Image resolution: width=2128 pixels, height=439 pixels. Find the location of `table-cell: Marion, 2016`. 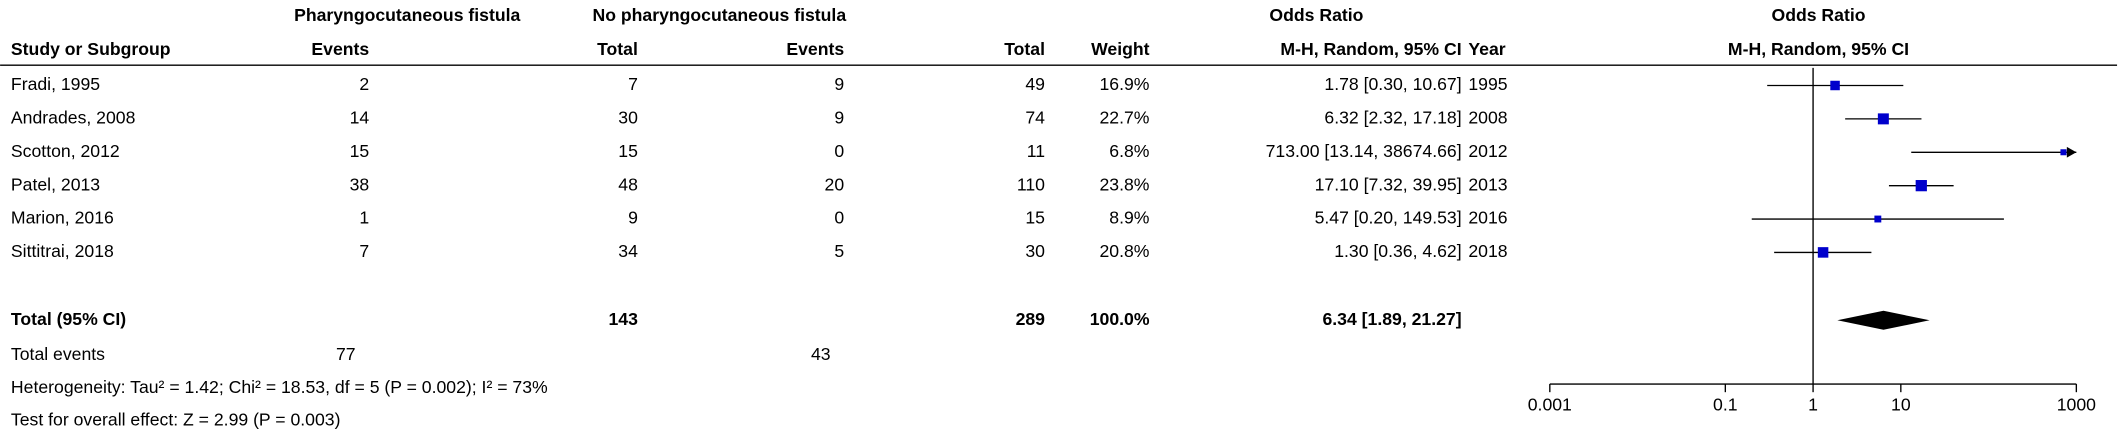

table-cell: Marion, 2016 is located at coordinates (62, 218).